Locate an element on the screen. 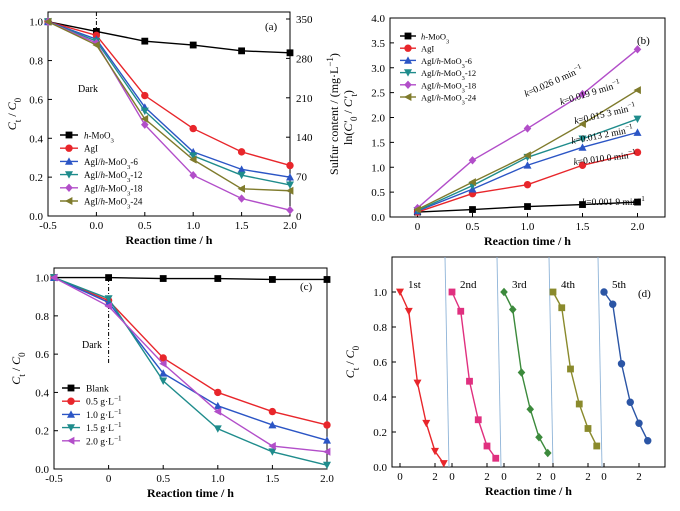 This screenshot has height=511, width=680. y-axis-label: Ct / C0 is located at coordinates (18, 368).